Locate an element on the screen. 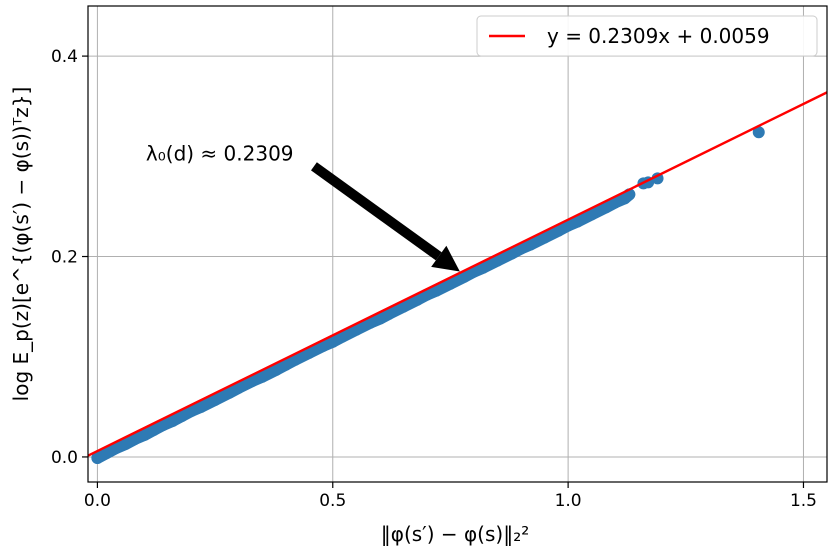 This screenshot has width=830, height=559. annotation-arrow-shaft is located at coordinates (376, 211).